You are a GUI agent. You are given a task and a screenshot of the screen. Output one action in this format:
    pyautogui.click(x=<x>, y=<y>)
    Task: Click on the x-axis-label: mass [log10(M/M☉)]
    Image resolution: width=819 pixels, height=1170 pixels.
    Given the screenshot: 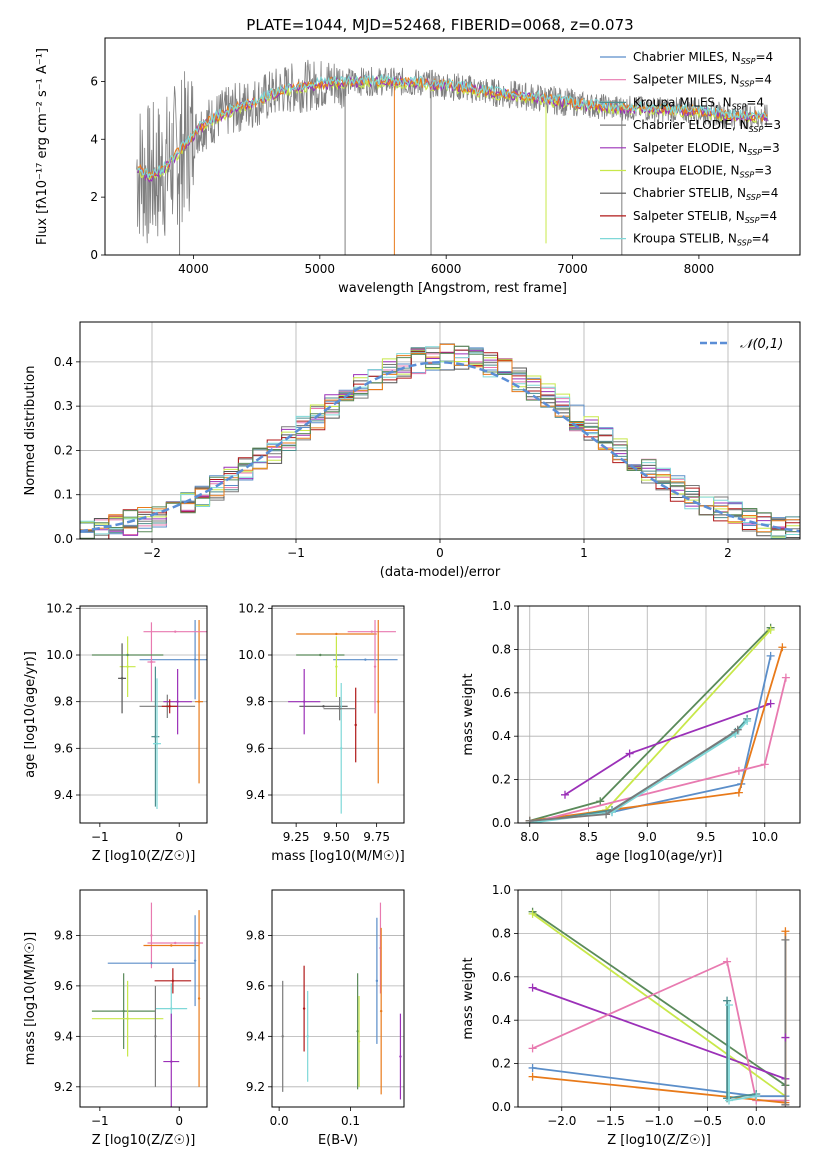 What is the action you would take?
    pyautogui.click(x=337, y=856)
    